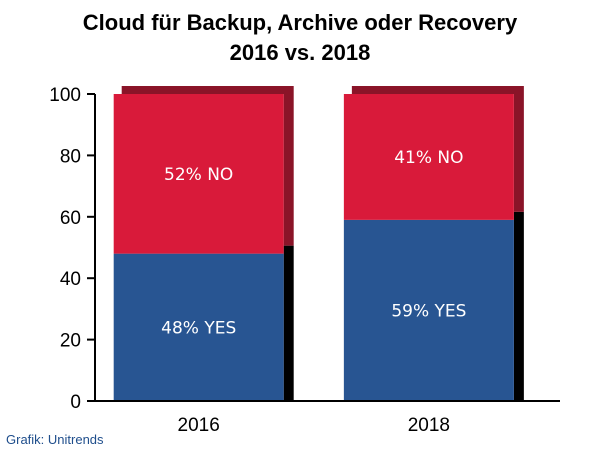 The width and height of the screenshot is (600, 456). What do you see at coordinates (518, 306) in the screenshot?
I see `bar-shadow-yes-2018` at bounding box center [518, 306].